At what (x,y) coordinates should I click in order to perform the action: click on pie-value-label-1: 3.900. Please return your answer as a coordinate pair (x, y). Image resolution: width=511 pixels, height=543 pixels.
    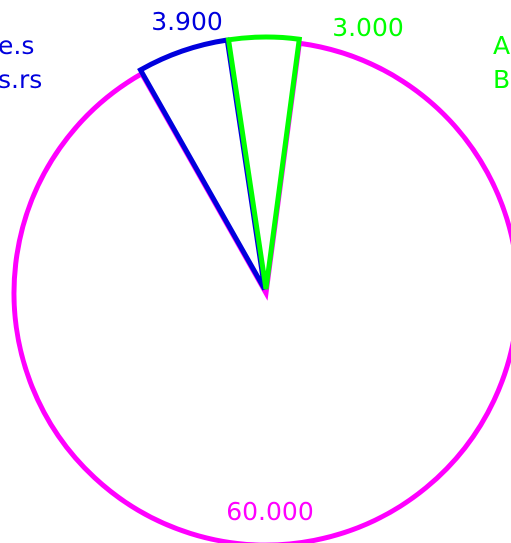
    Looking at the image, I should click on (187, 21).